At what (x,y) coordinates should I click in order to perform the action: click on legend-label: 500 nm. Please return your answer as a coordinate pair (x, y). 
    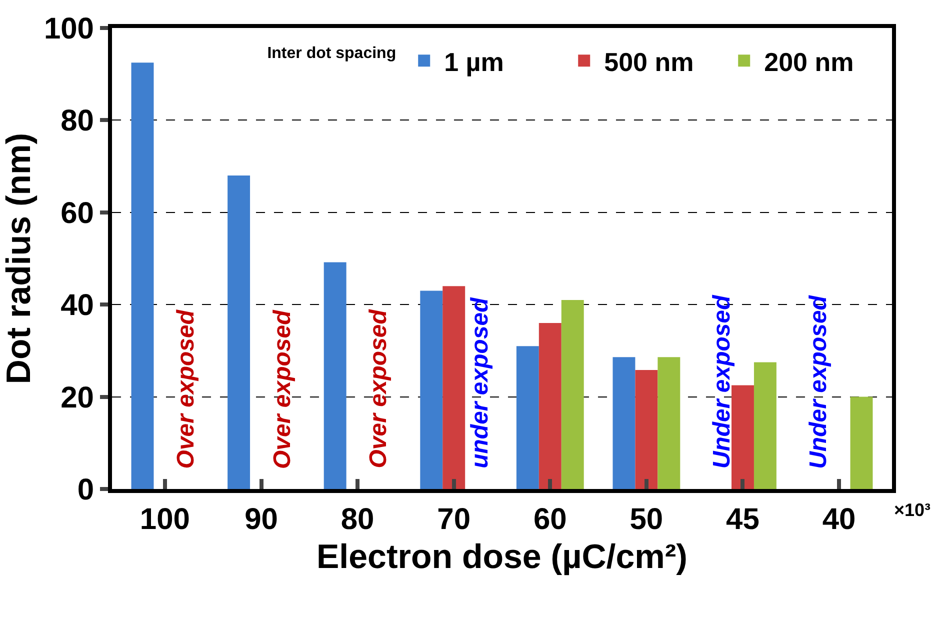
    Looking at the image, I should click on (649, 61).